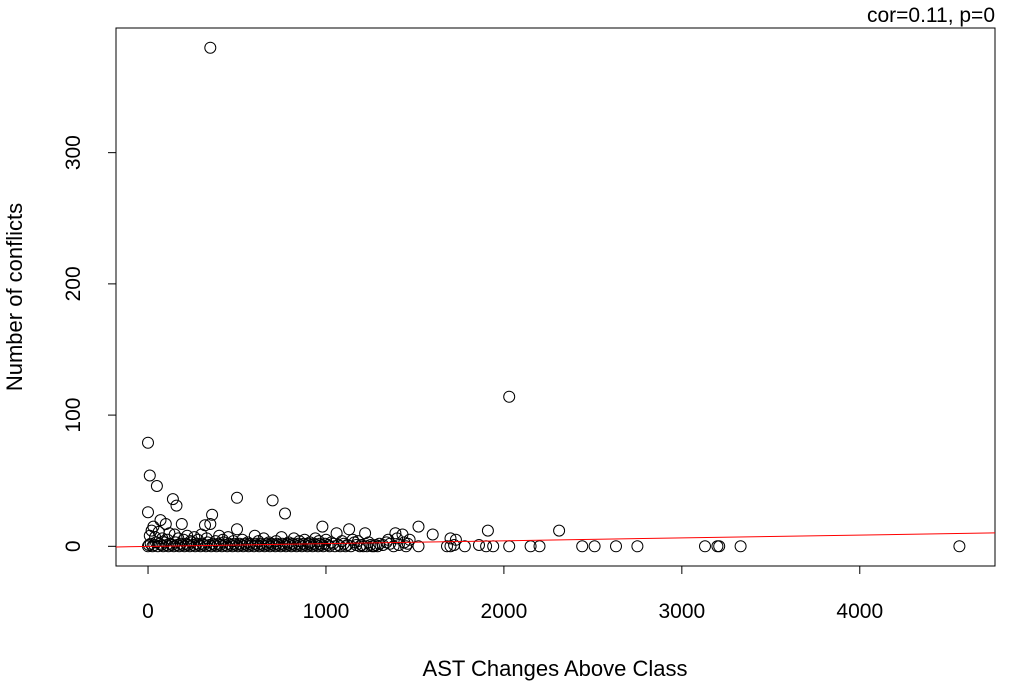 Image resolution: width=1024 pixels, height=682 pixels. Describe the element at coordinates (14, 297) in the screenshot. I see `y-axis-title: Number of conflicts` at that location.